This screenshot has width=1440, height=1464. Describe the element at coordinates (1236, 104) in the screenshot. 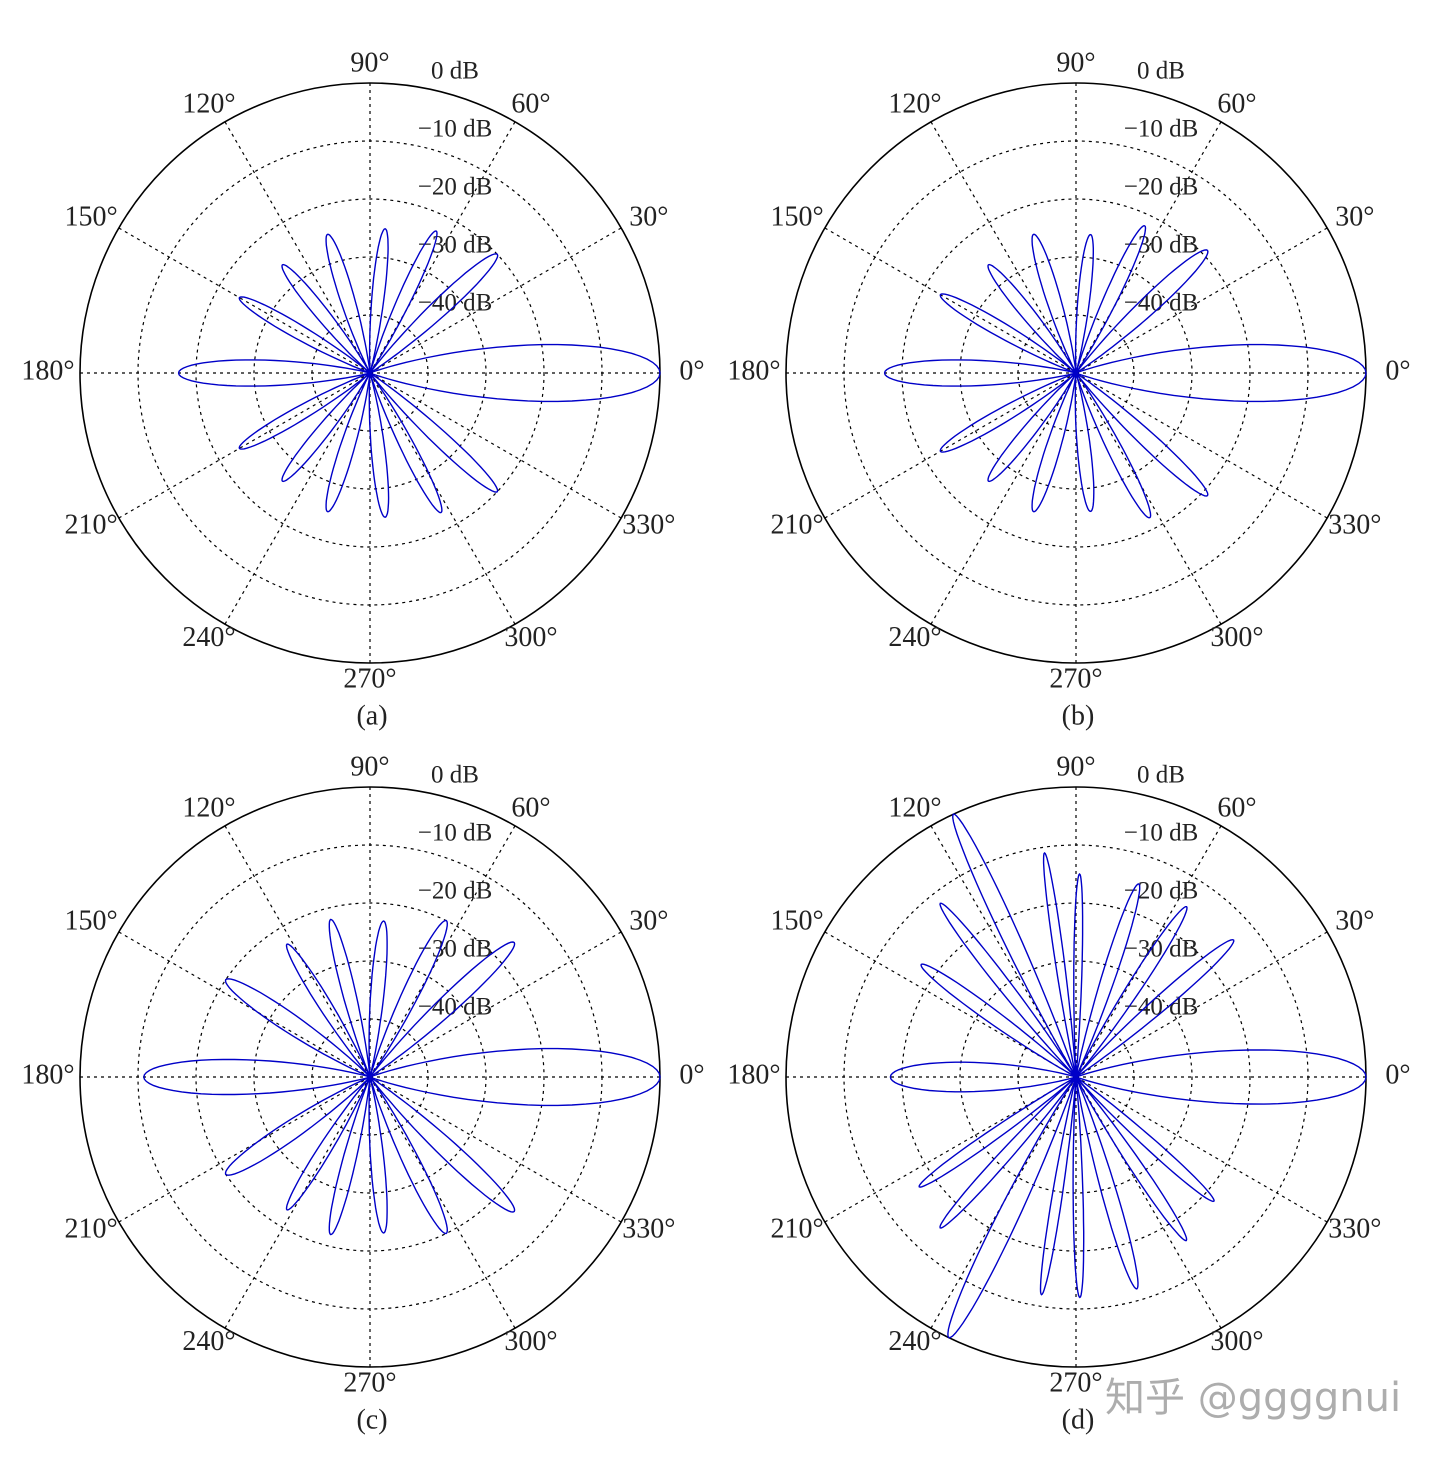

I see `angle-label: 60°` at that location.